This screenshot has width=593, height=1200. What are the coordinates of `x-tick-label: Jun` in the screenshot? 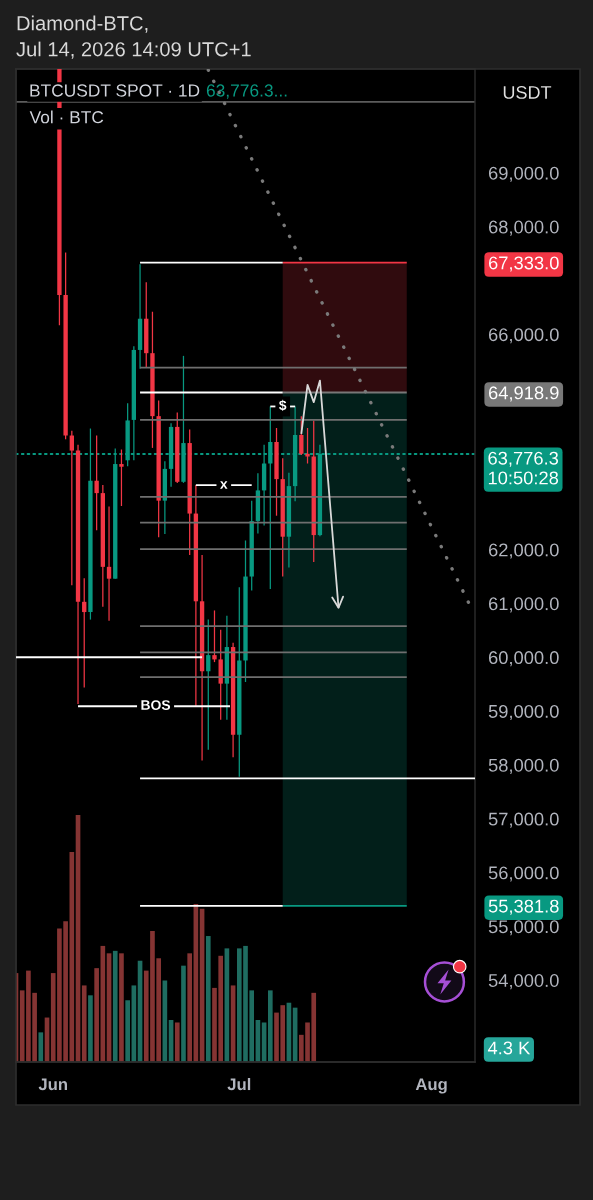 It's located at (52, 1084).